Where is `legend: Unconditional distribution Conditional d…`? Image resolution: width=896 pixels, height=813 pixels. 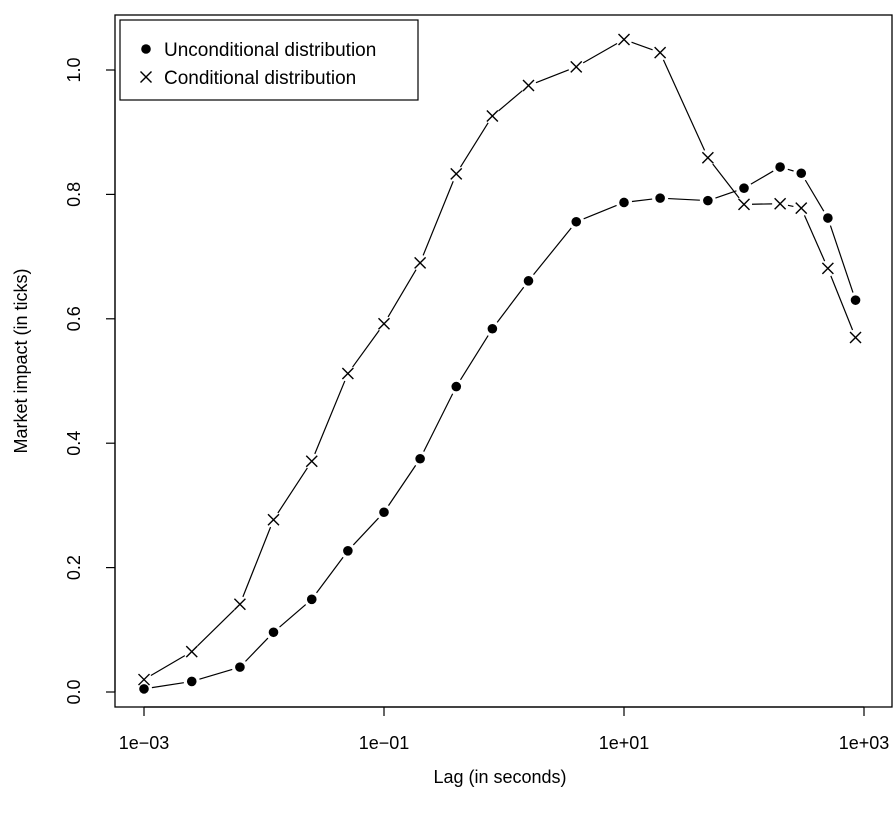 legend: Unconditional distribution Conditional d… is located at coordinates (269, 60).